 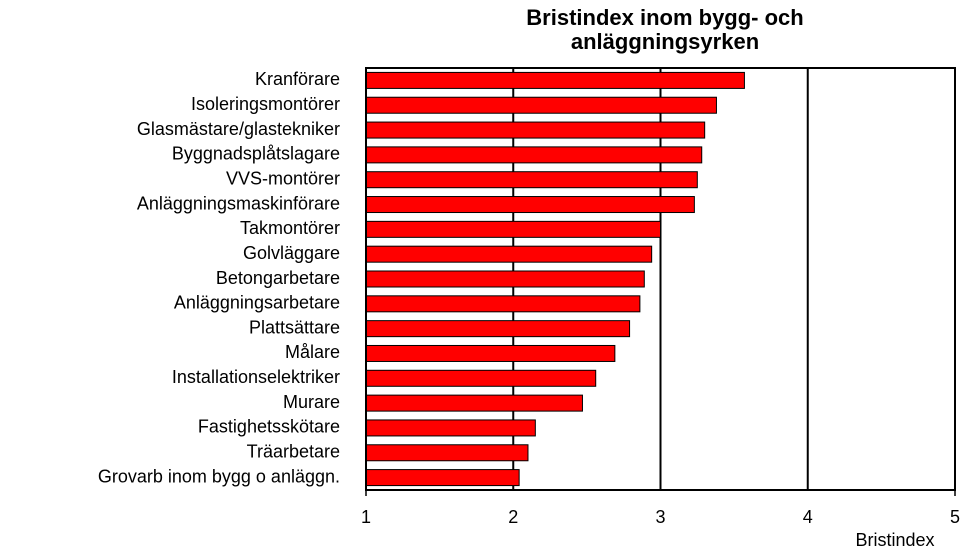 I want to click on y-tick-label: Glasmästare/glastekniker, so click(x=238, y=129).